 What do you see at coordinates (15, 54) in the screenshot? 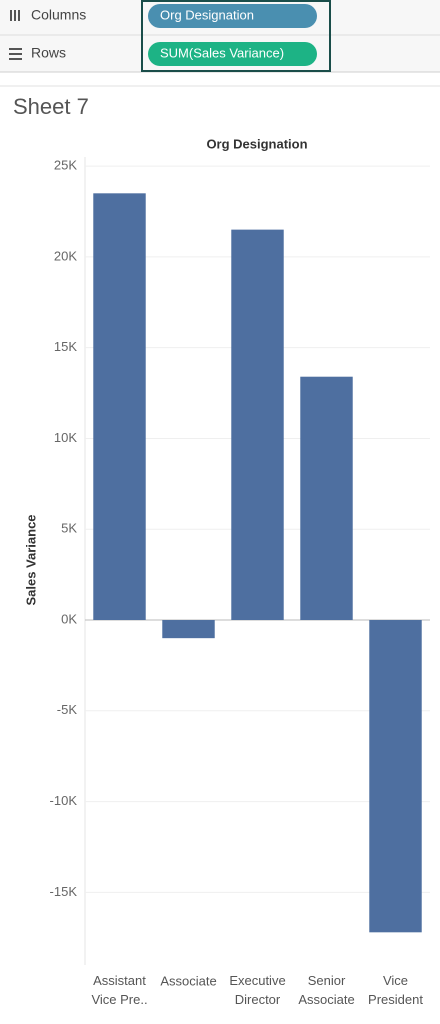
I see `rows-icon` at bounding box center [15, 54].